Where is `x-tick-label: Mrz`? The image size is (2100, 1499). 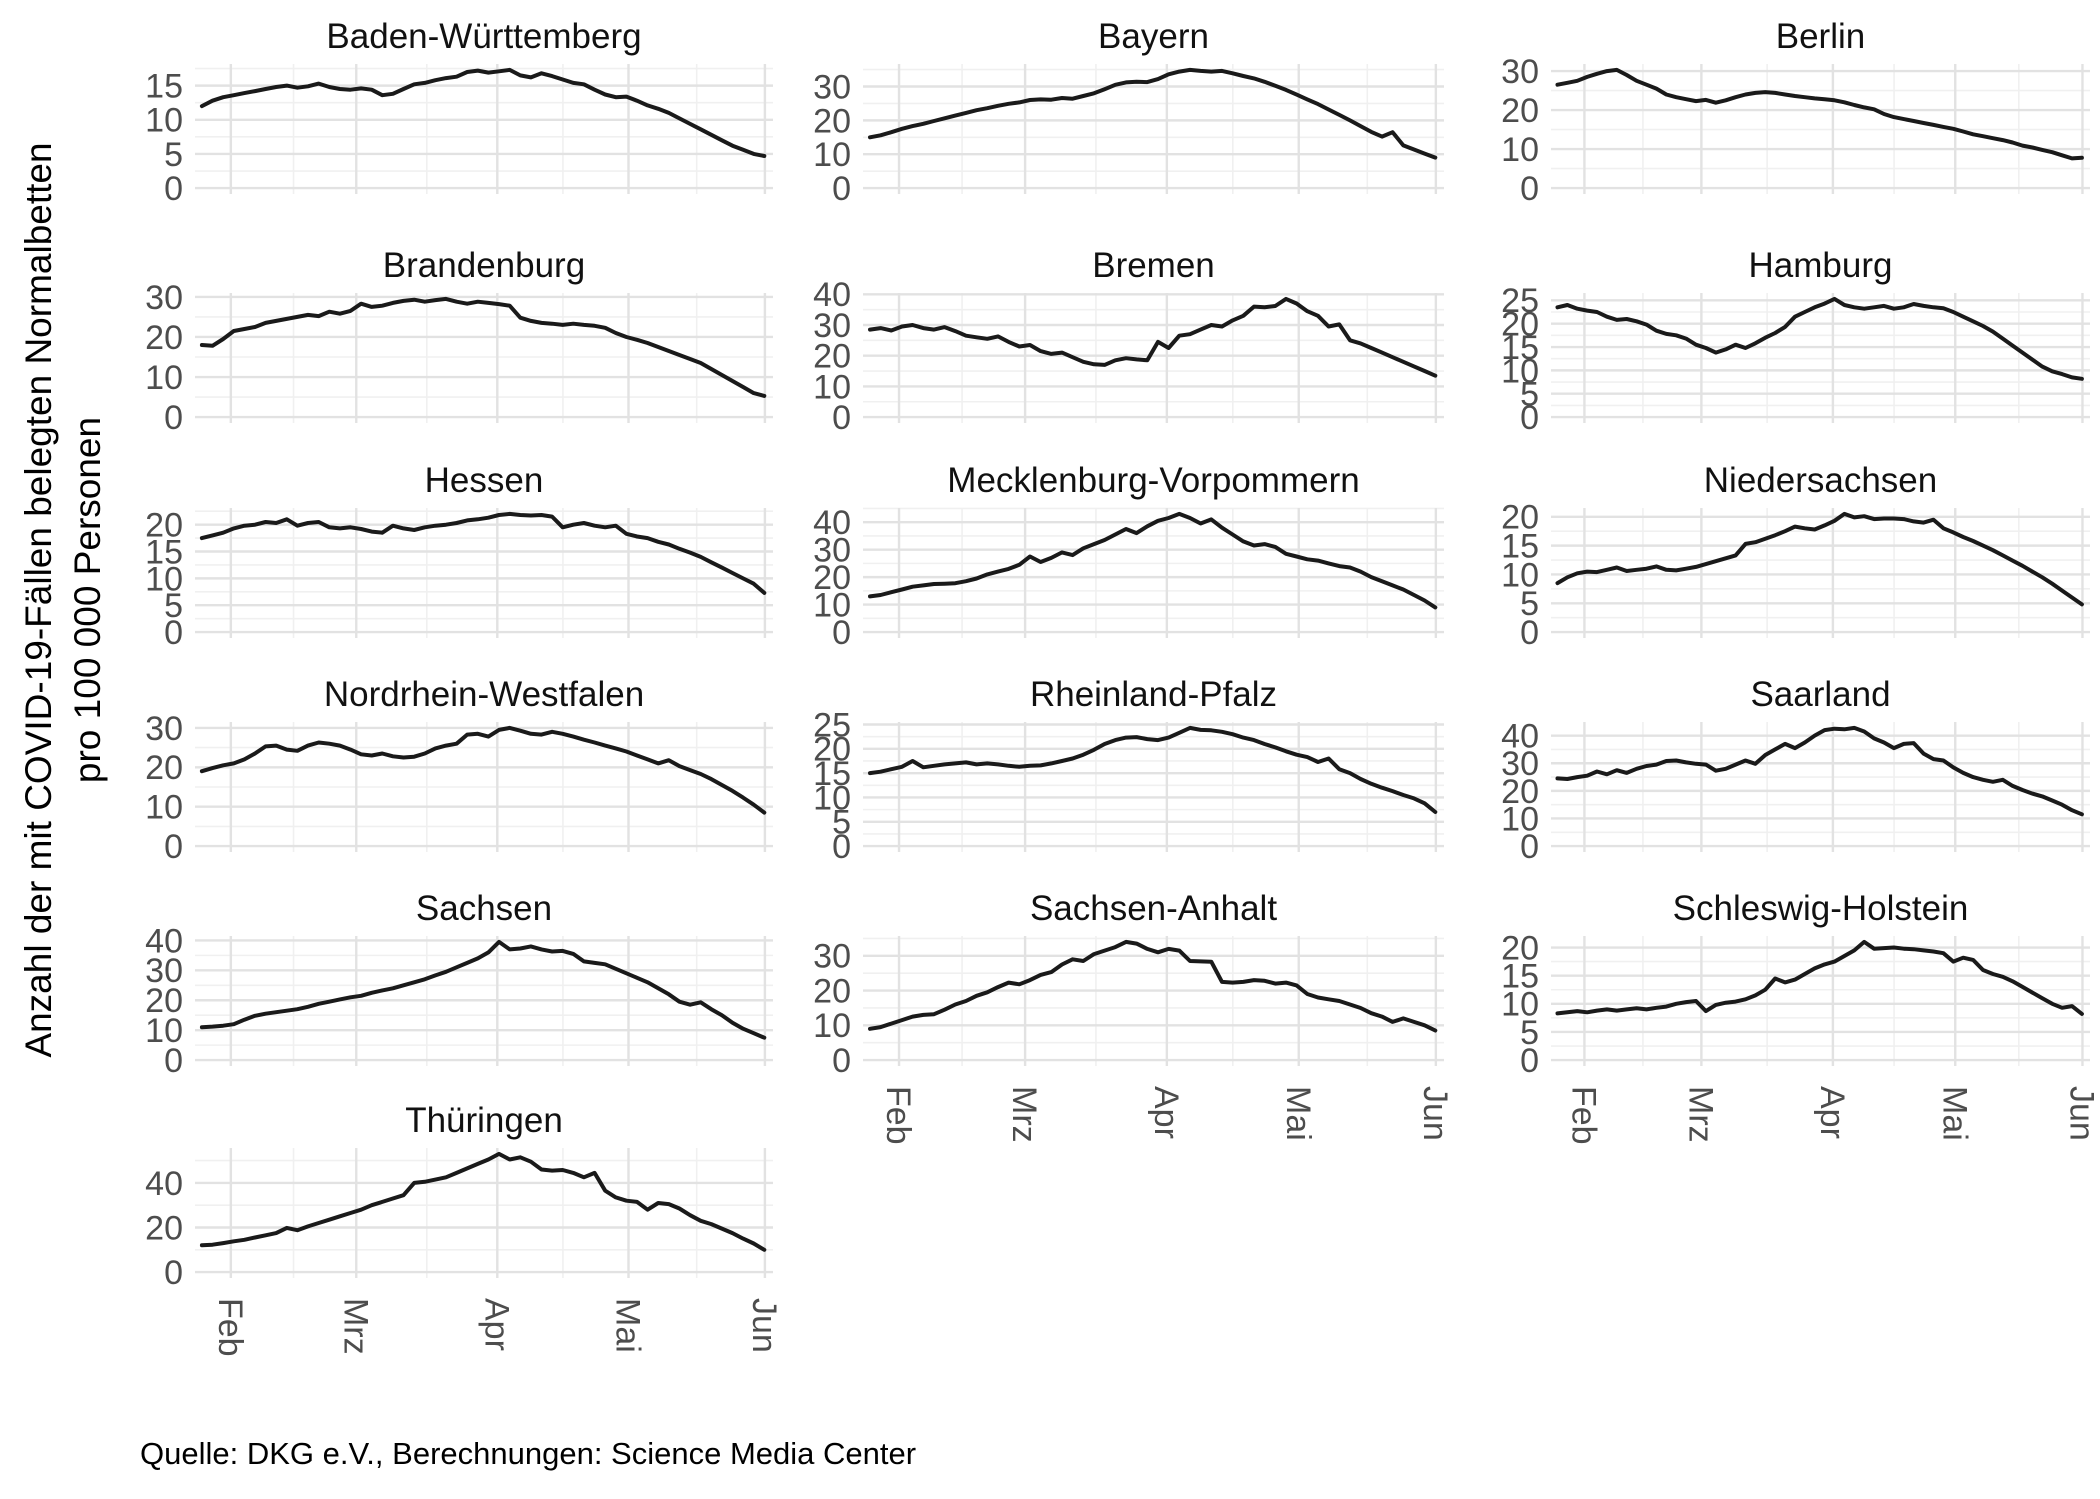 x-tick-label: Mrz is located at coordinates (1024, 1114).